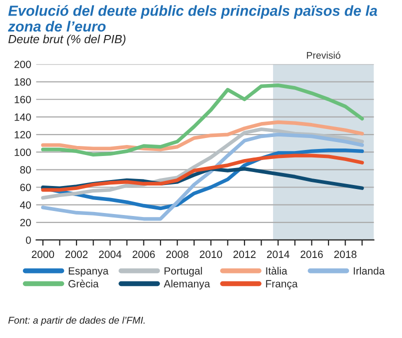 This screenshot has width=402, height=338. Describe the element at coordinates (369, 270) in the screenshot. I see `legend-label: Irlanda` at that location.